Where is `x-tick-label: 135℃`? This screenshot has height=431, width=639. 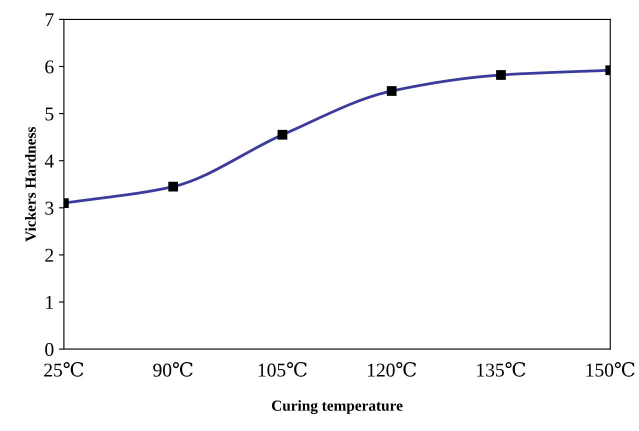 x-tick-label: 135℃ is located at coordinates (501, 369).